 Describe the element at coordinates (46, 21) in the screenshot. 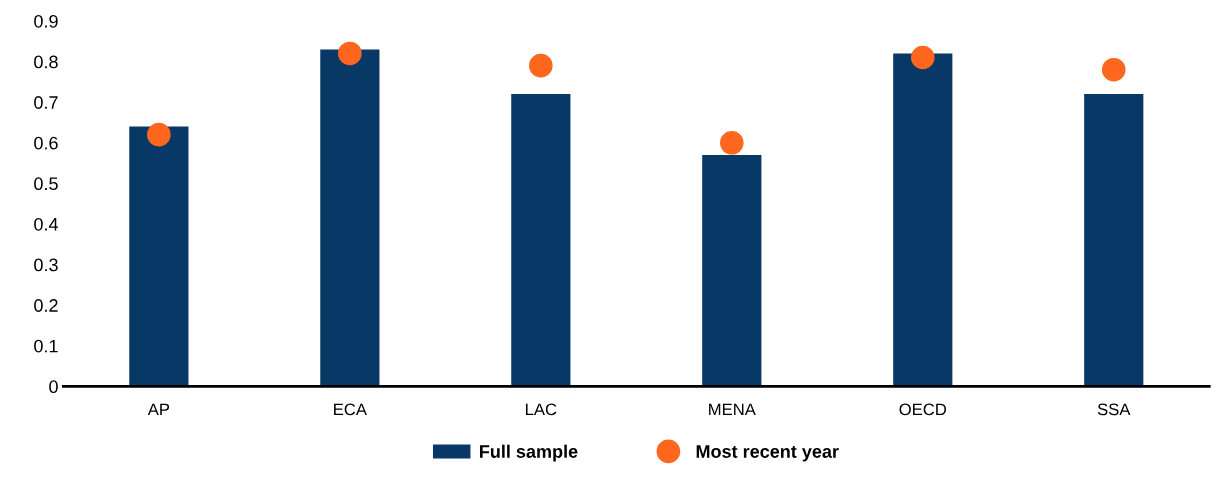

I see `y-tick-label: 0.9` at that location.